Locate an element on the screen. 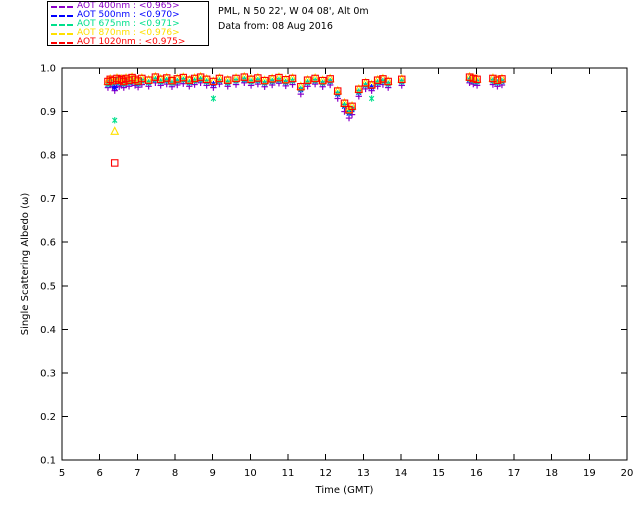  svg-text: 0.3 is located at coordinates (48, 373).